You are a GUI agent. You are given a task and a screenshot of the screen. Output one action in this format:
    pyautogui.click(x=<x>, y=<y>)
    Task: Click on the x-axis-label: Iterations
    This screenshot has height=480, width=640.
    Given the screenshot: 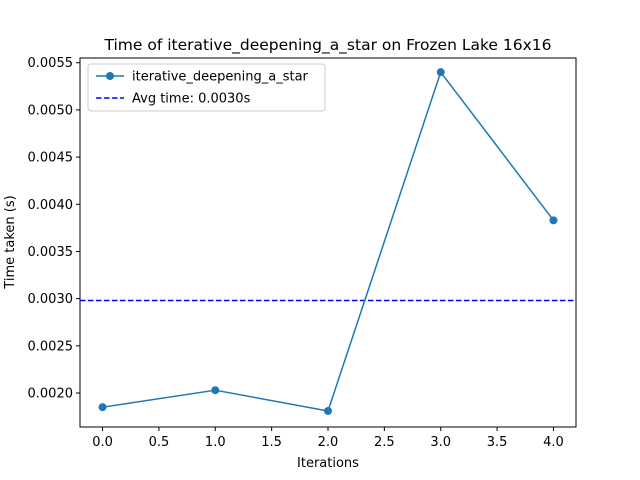 What is the action you would take?
    pyautogui.click(x=328, y=463)
    